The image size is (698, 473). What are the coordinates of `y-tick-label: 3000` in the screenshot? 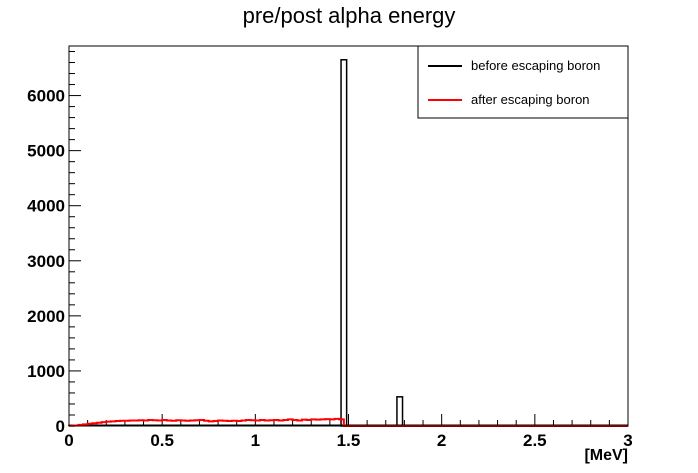 It's located at (46, 261).